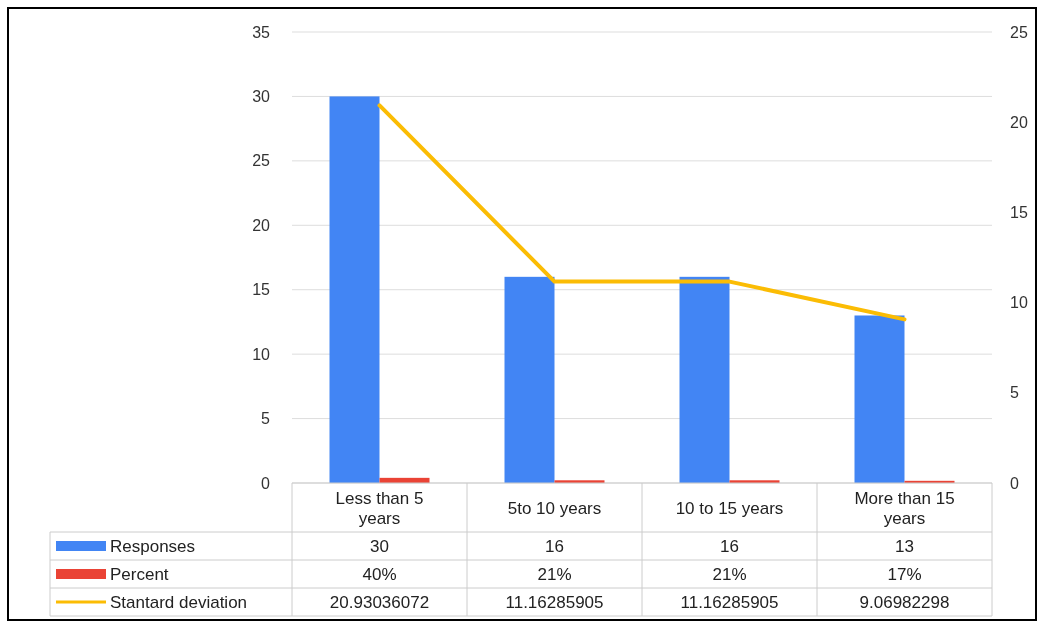 This screenshot has height=622, width=1042. I want to click on y-tick-label: 25, so click(261, 161).